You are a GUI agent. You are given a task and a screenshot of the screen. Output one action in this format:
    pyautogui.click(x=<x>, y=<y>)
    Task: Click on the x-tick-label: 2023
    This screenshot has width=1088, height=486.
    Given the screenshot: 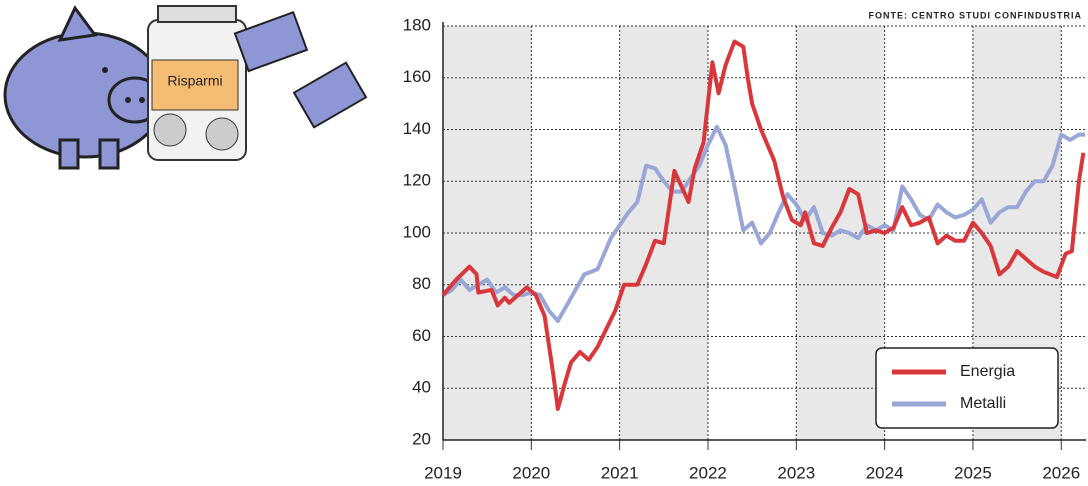 What is the action you would take?
    pyautogui.click(x=796, y=472)
    